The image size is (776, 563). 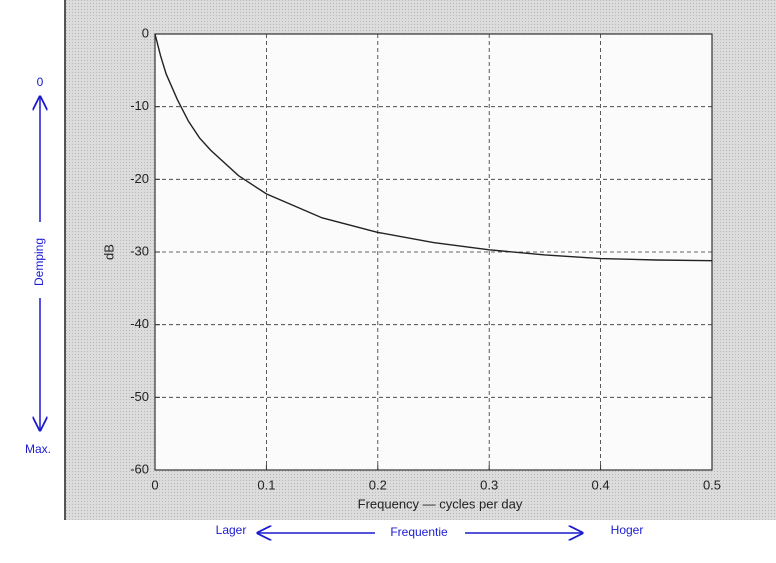 What do you see at coordinates (139, 178) in the screenshot?
I see `y-tick-label: -20` at bounding box center [139, 178].